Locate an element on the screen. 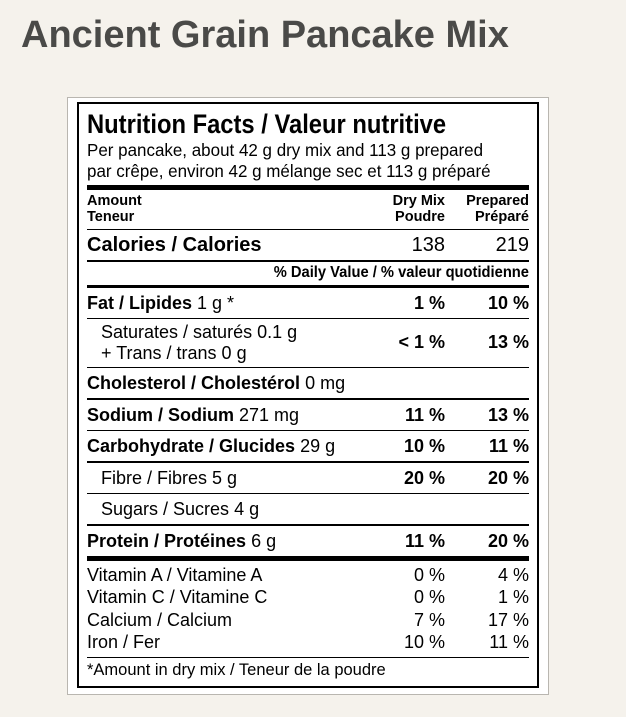 The image size is (626, 717). cholesterol-row: Cholesterol / Cholestérol 0 mg is located at coordinates (308, 383).